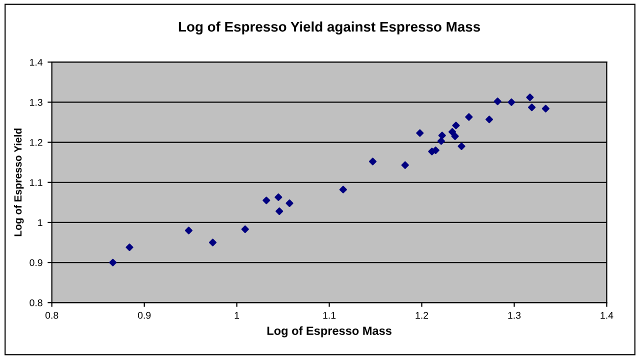 Image resolution: width=640 pixels, height=359 pixels. I want to click on y-tick-label: 1.1, so click(36, 182).